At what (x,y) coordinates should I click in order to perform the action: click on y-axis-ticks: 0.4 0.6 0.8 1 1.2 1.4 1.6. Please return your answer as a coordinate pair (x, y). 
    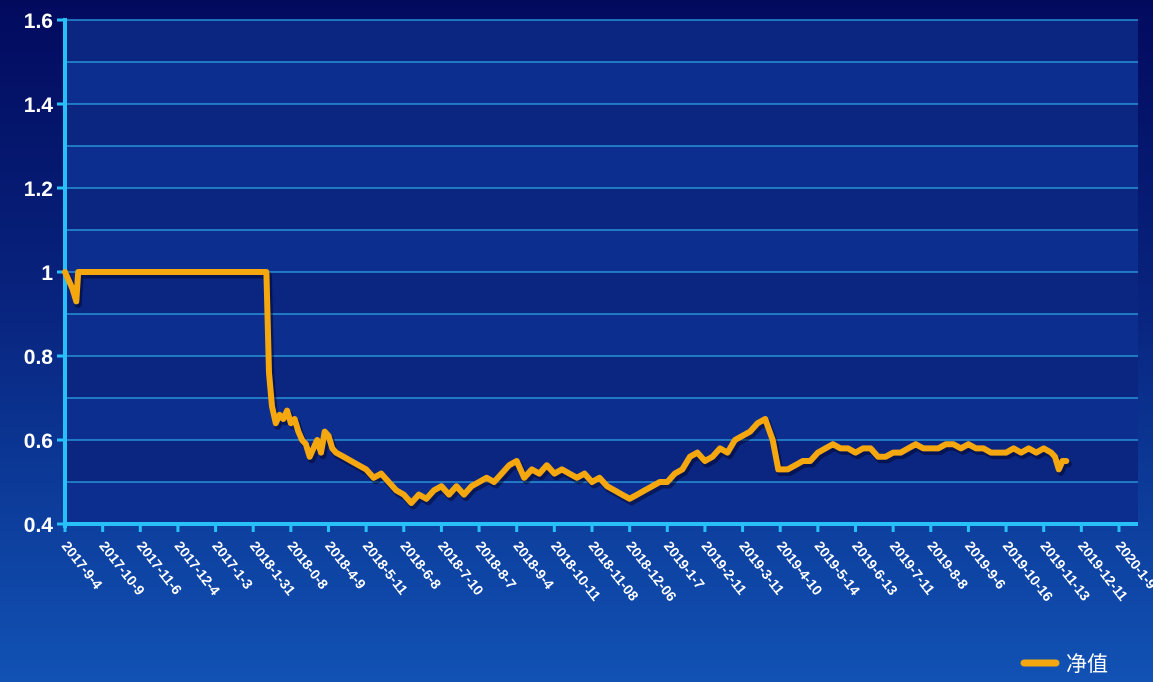
    Looking at the image, I should click on (44, 273).